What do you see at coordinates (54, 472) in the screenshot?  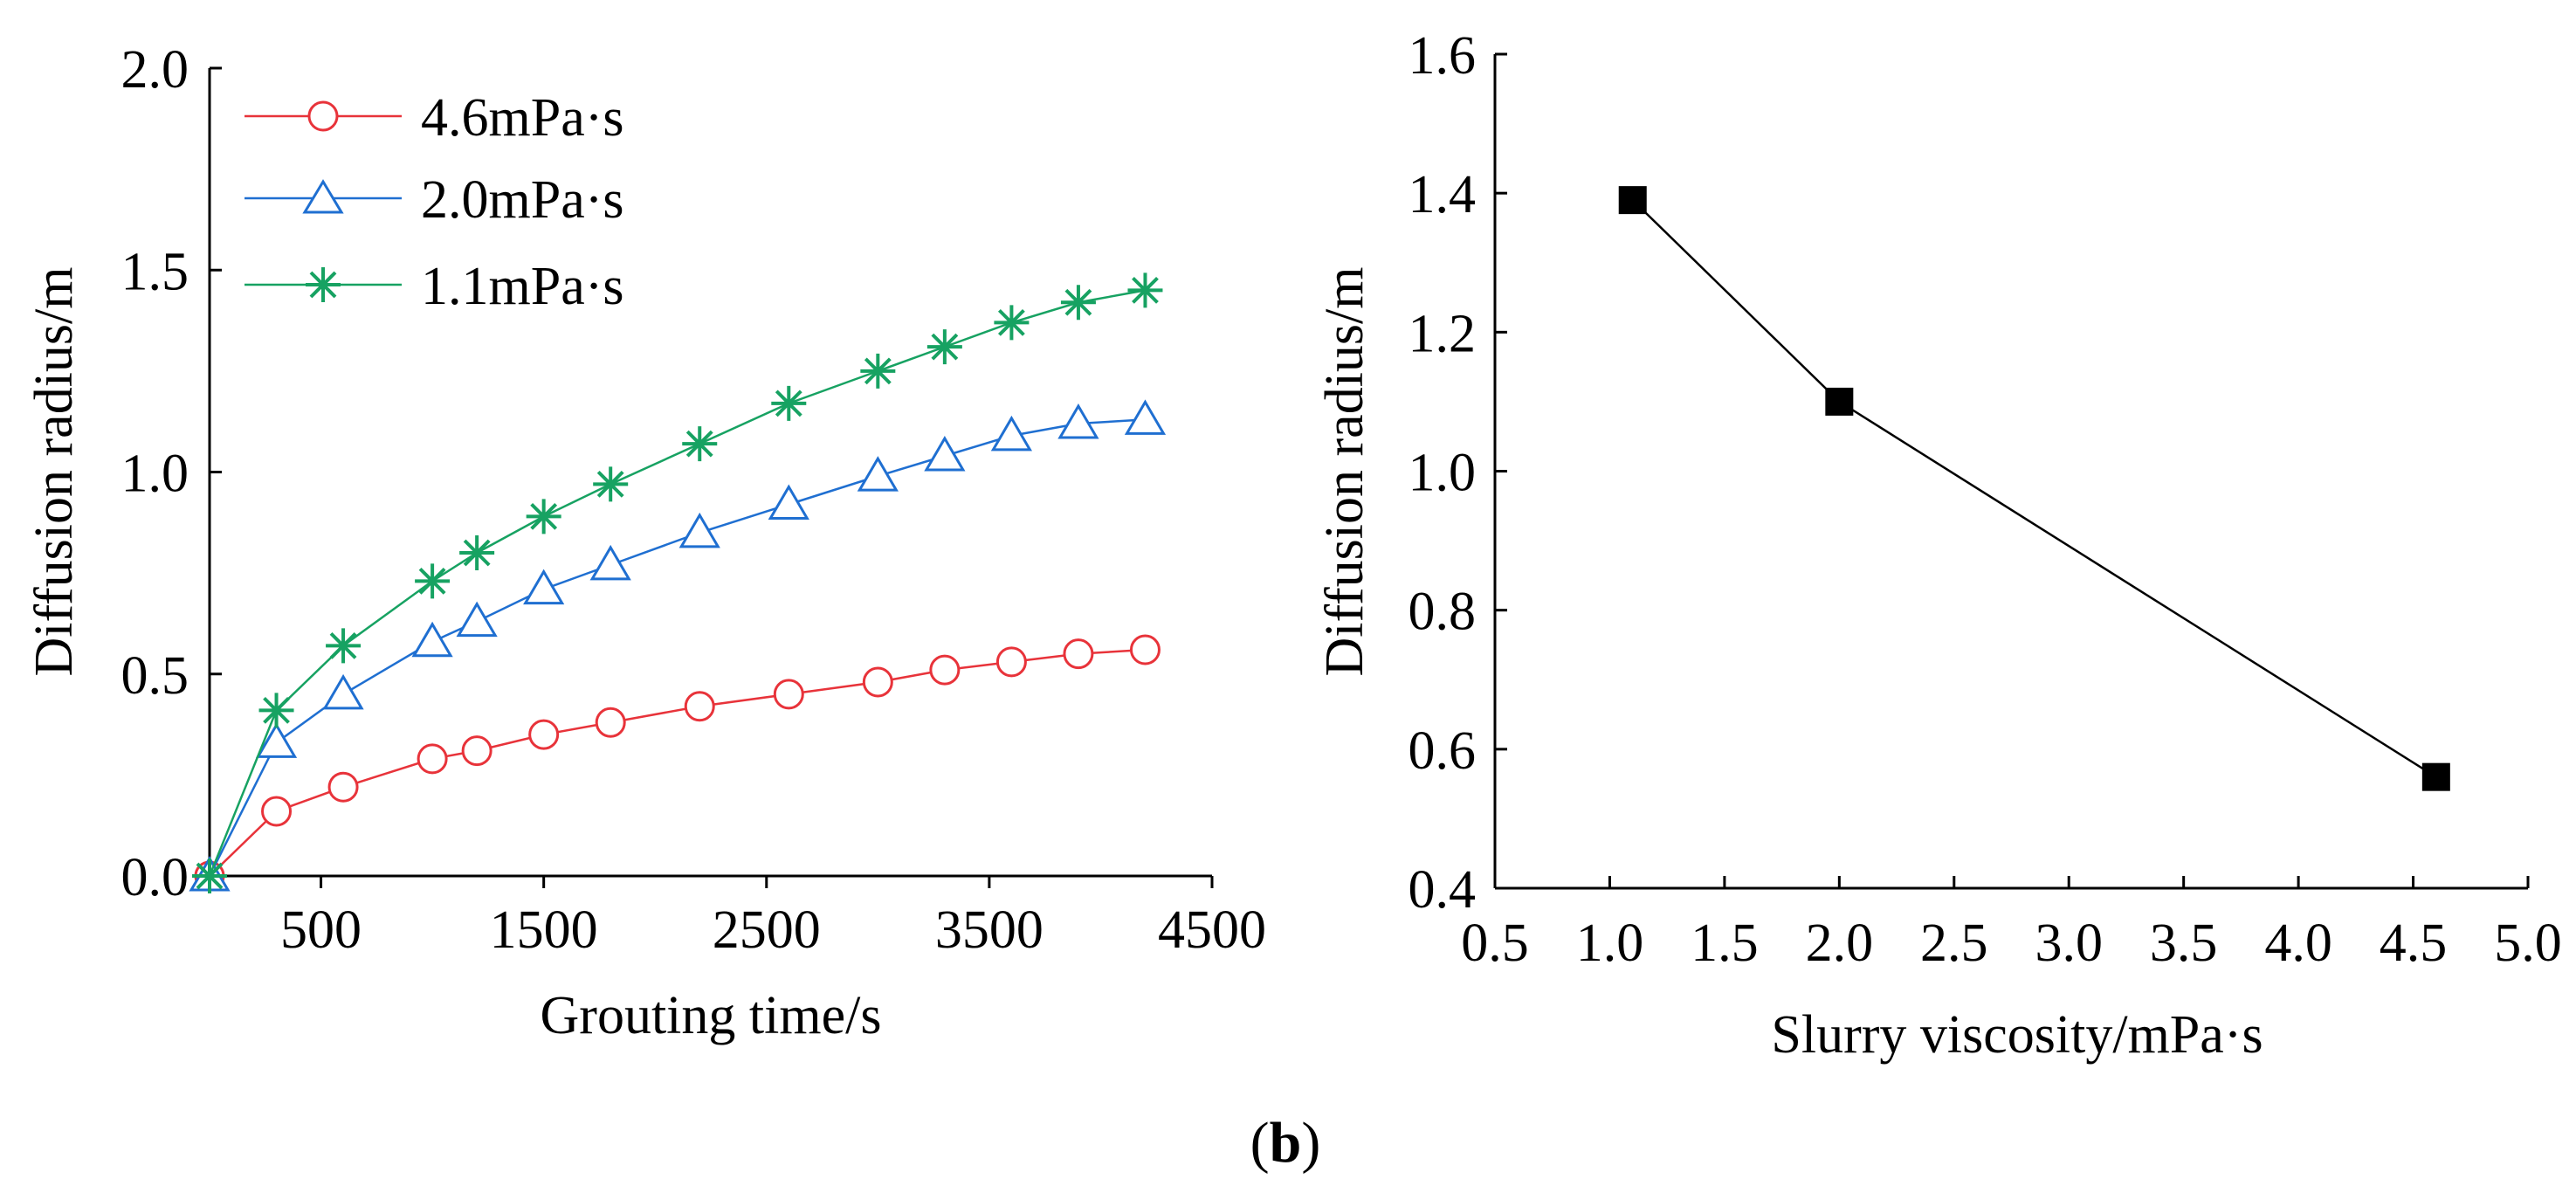 I see `left-y-axis-title: Diffusion radius/m` at bounding box center [54, 472].